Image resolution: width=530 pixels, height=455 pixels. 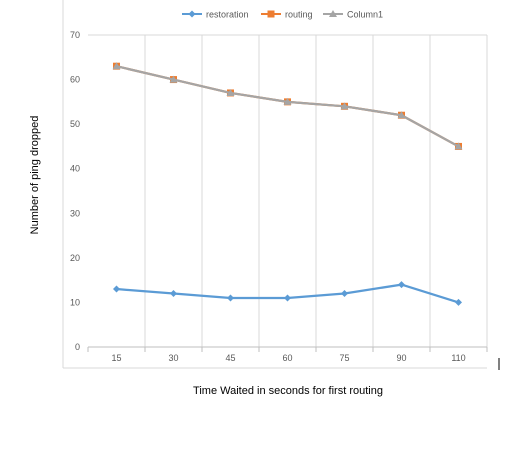 I want to click on legend: restoration routing Column1, so click(x=282, y=15).